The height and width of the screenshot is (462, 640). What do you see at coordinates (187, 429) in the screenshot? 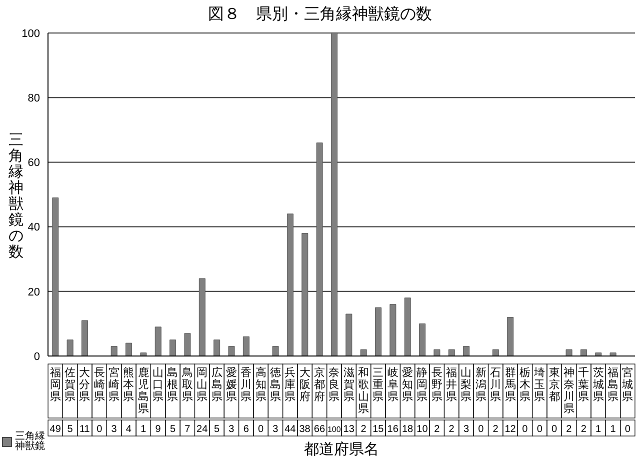
I see `data-label: 7` at bounding box center [187, 429].